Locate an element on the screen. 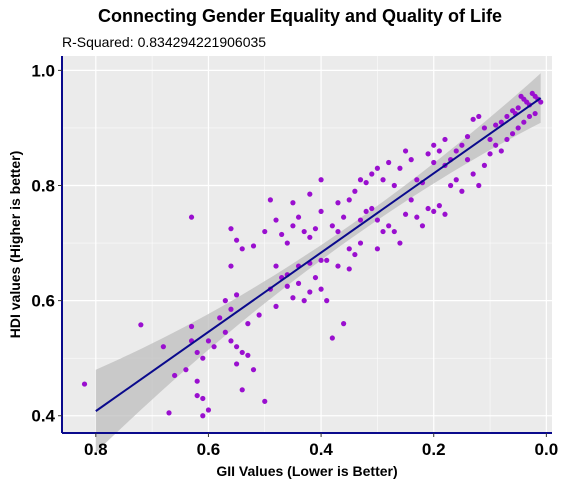  x-tick-label: 0.2 is located at coordinates (434, 449).